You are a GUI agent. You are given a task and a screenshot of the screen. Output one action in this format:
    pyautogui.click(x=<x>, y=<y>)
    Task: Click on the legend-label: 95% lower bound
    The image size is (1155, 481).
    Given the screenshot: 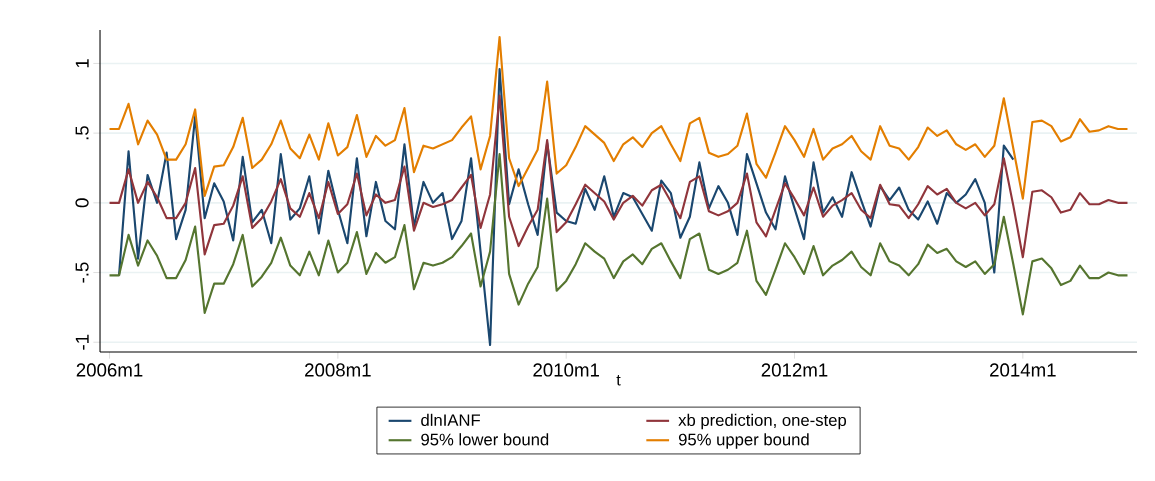 What is the action you would take?
    pyautogui.click(x=485, y=439)
    